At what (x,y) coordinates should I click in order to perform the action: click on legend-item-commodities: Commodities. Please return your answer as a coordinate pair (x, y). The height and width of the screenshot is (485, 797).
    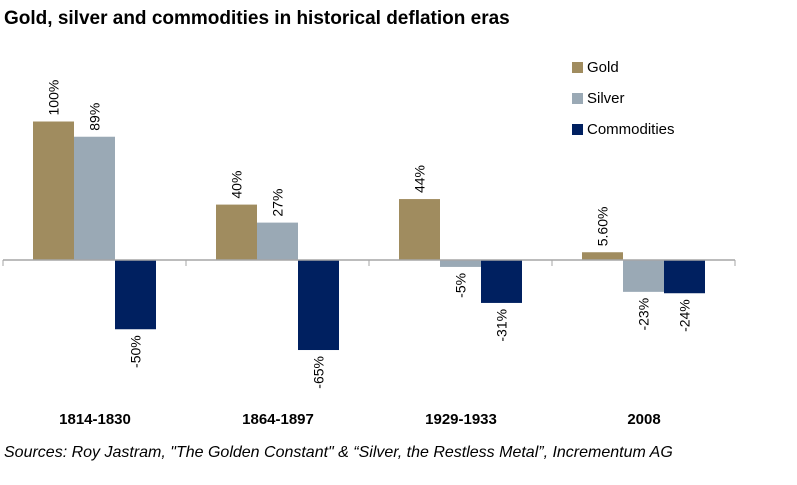
    Looking at the image, I should click on (623, 129).